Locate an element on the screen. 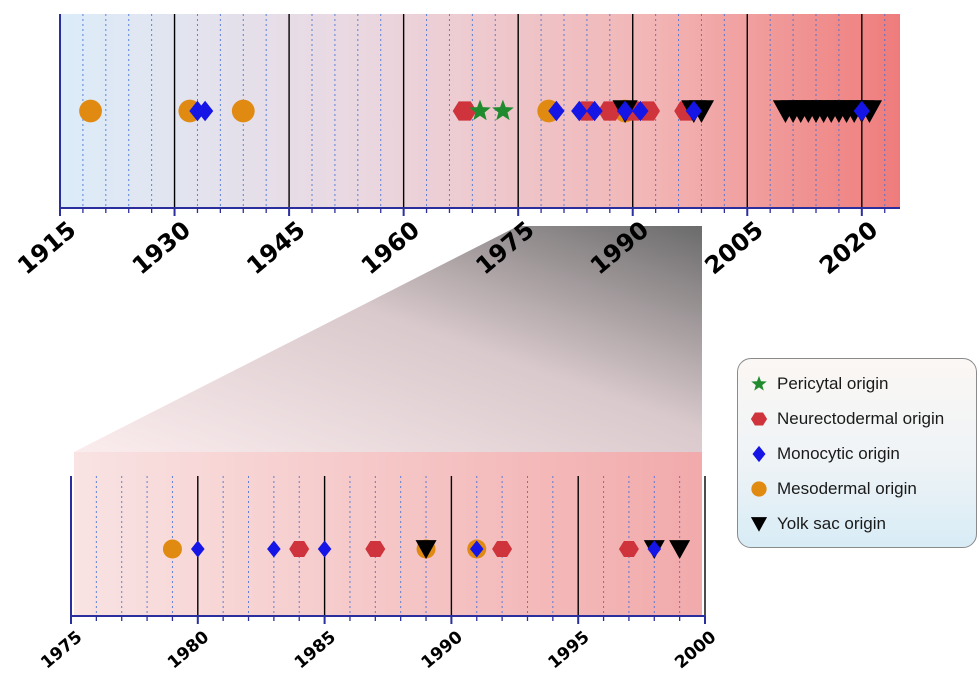  legend-item-monocytic: Monocytic origin is located at coordinates (825, 454).